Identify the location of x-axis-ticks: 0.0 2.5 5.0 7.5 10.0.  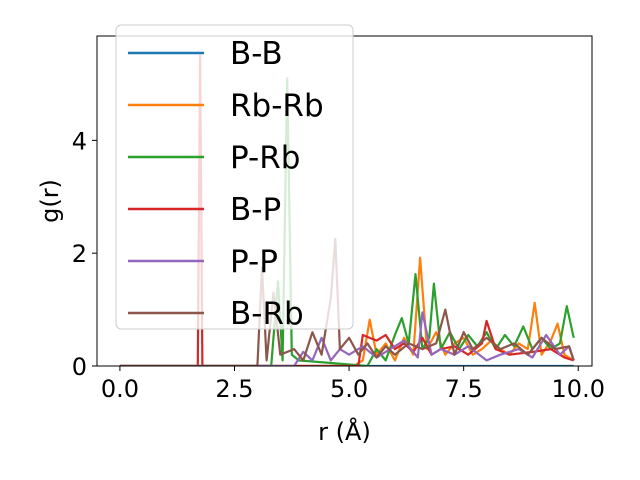
(353, 384).